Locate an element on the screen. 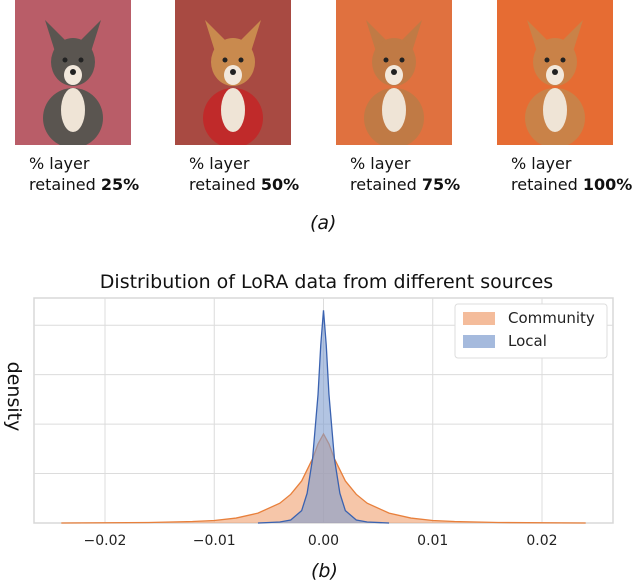 This screenshot has width=640, height=585. caption-value: 50% is located at coordinates (280, 184).